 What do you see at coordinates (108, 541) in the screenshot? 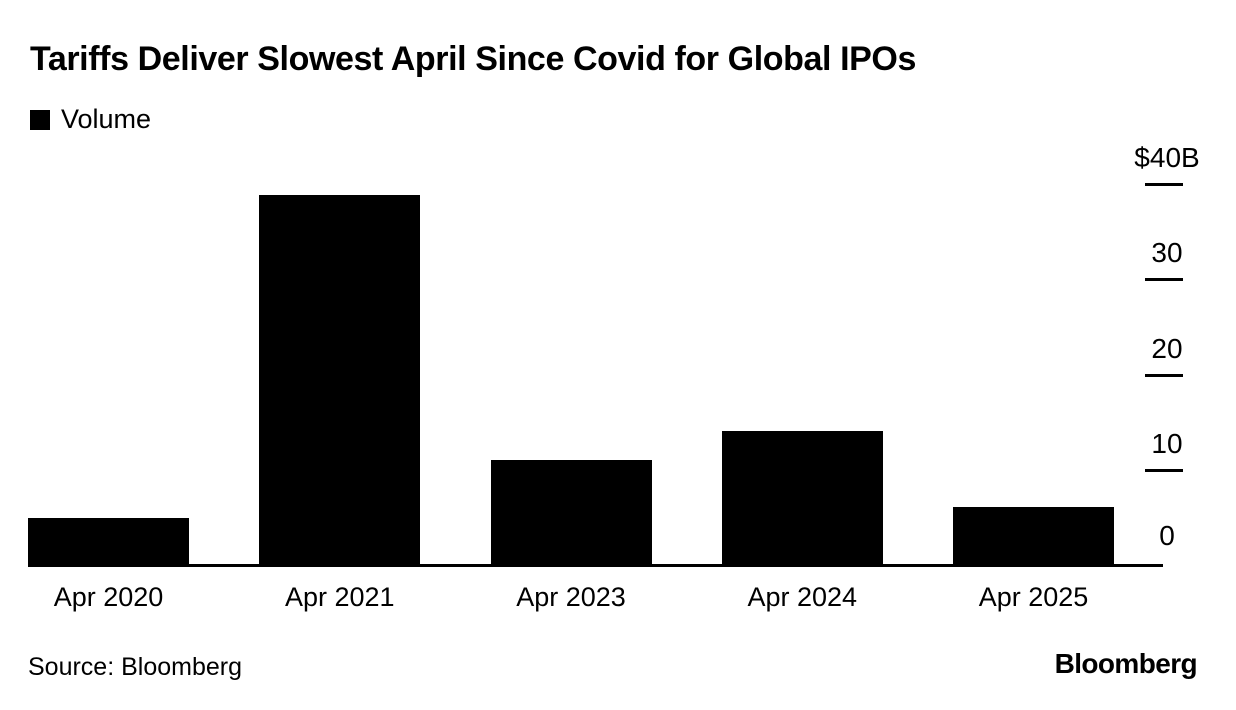
I see `bar-apr-2020` at bounding box center [108, 541].